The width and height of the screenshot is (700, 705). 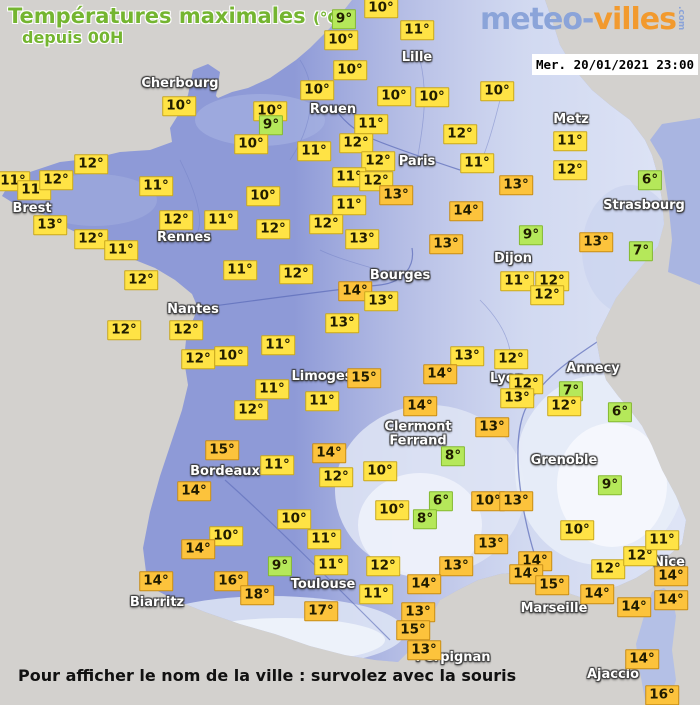 I want to click on temp-label: 17°, so click(x=321, y=611).